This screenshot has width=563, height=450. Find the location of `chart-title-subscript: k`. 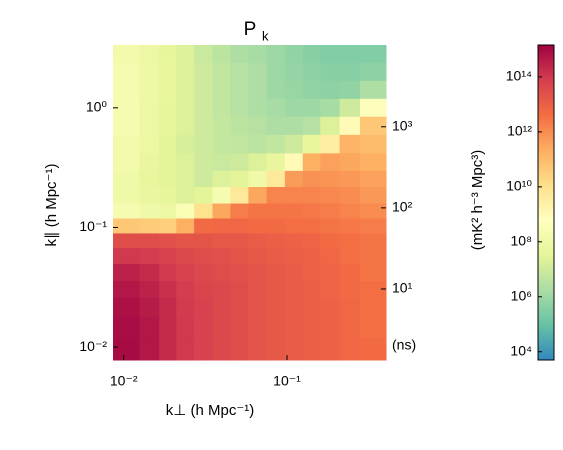

chart-title-subscript: k is located at coordinates (265, 35).